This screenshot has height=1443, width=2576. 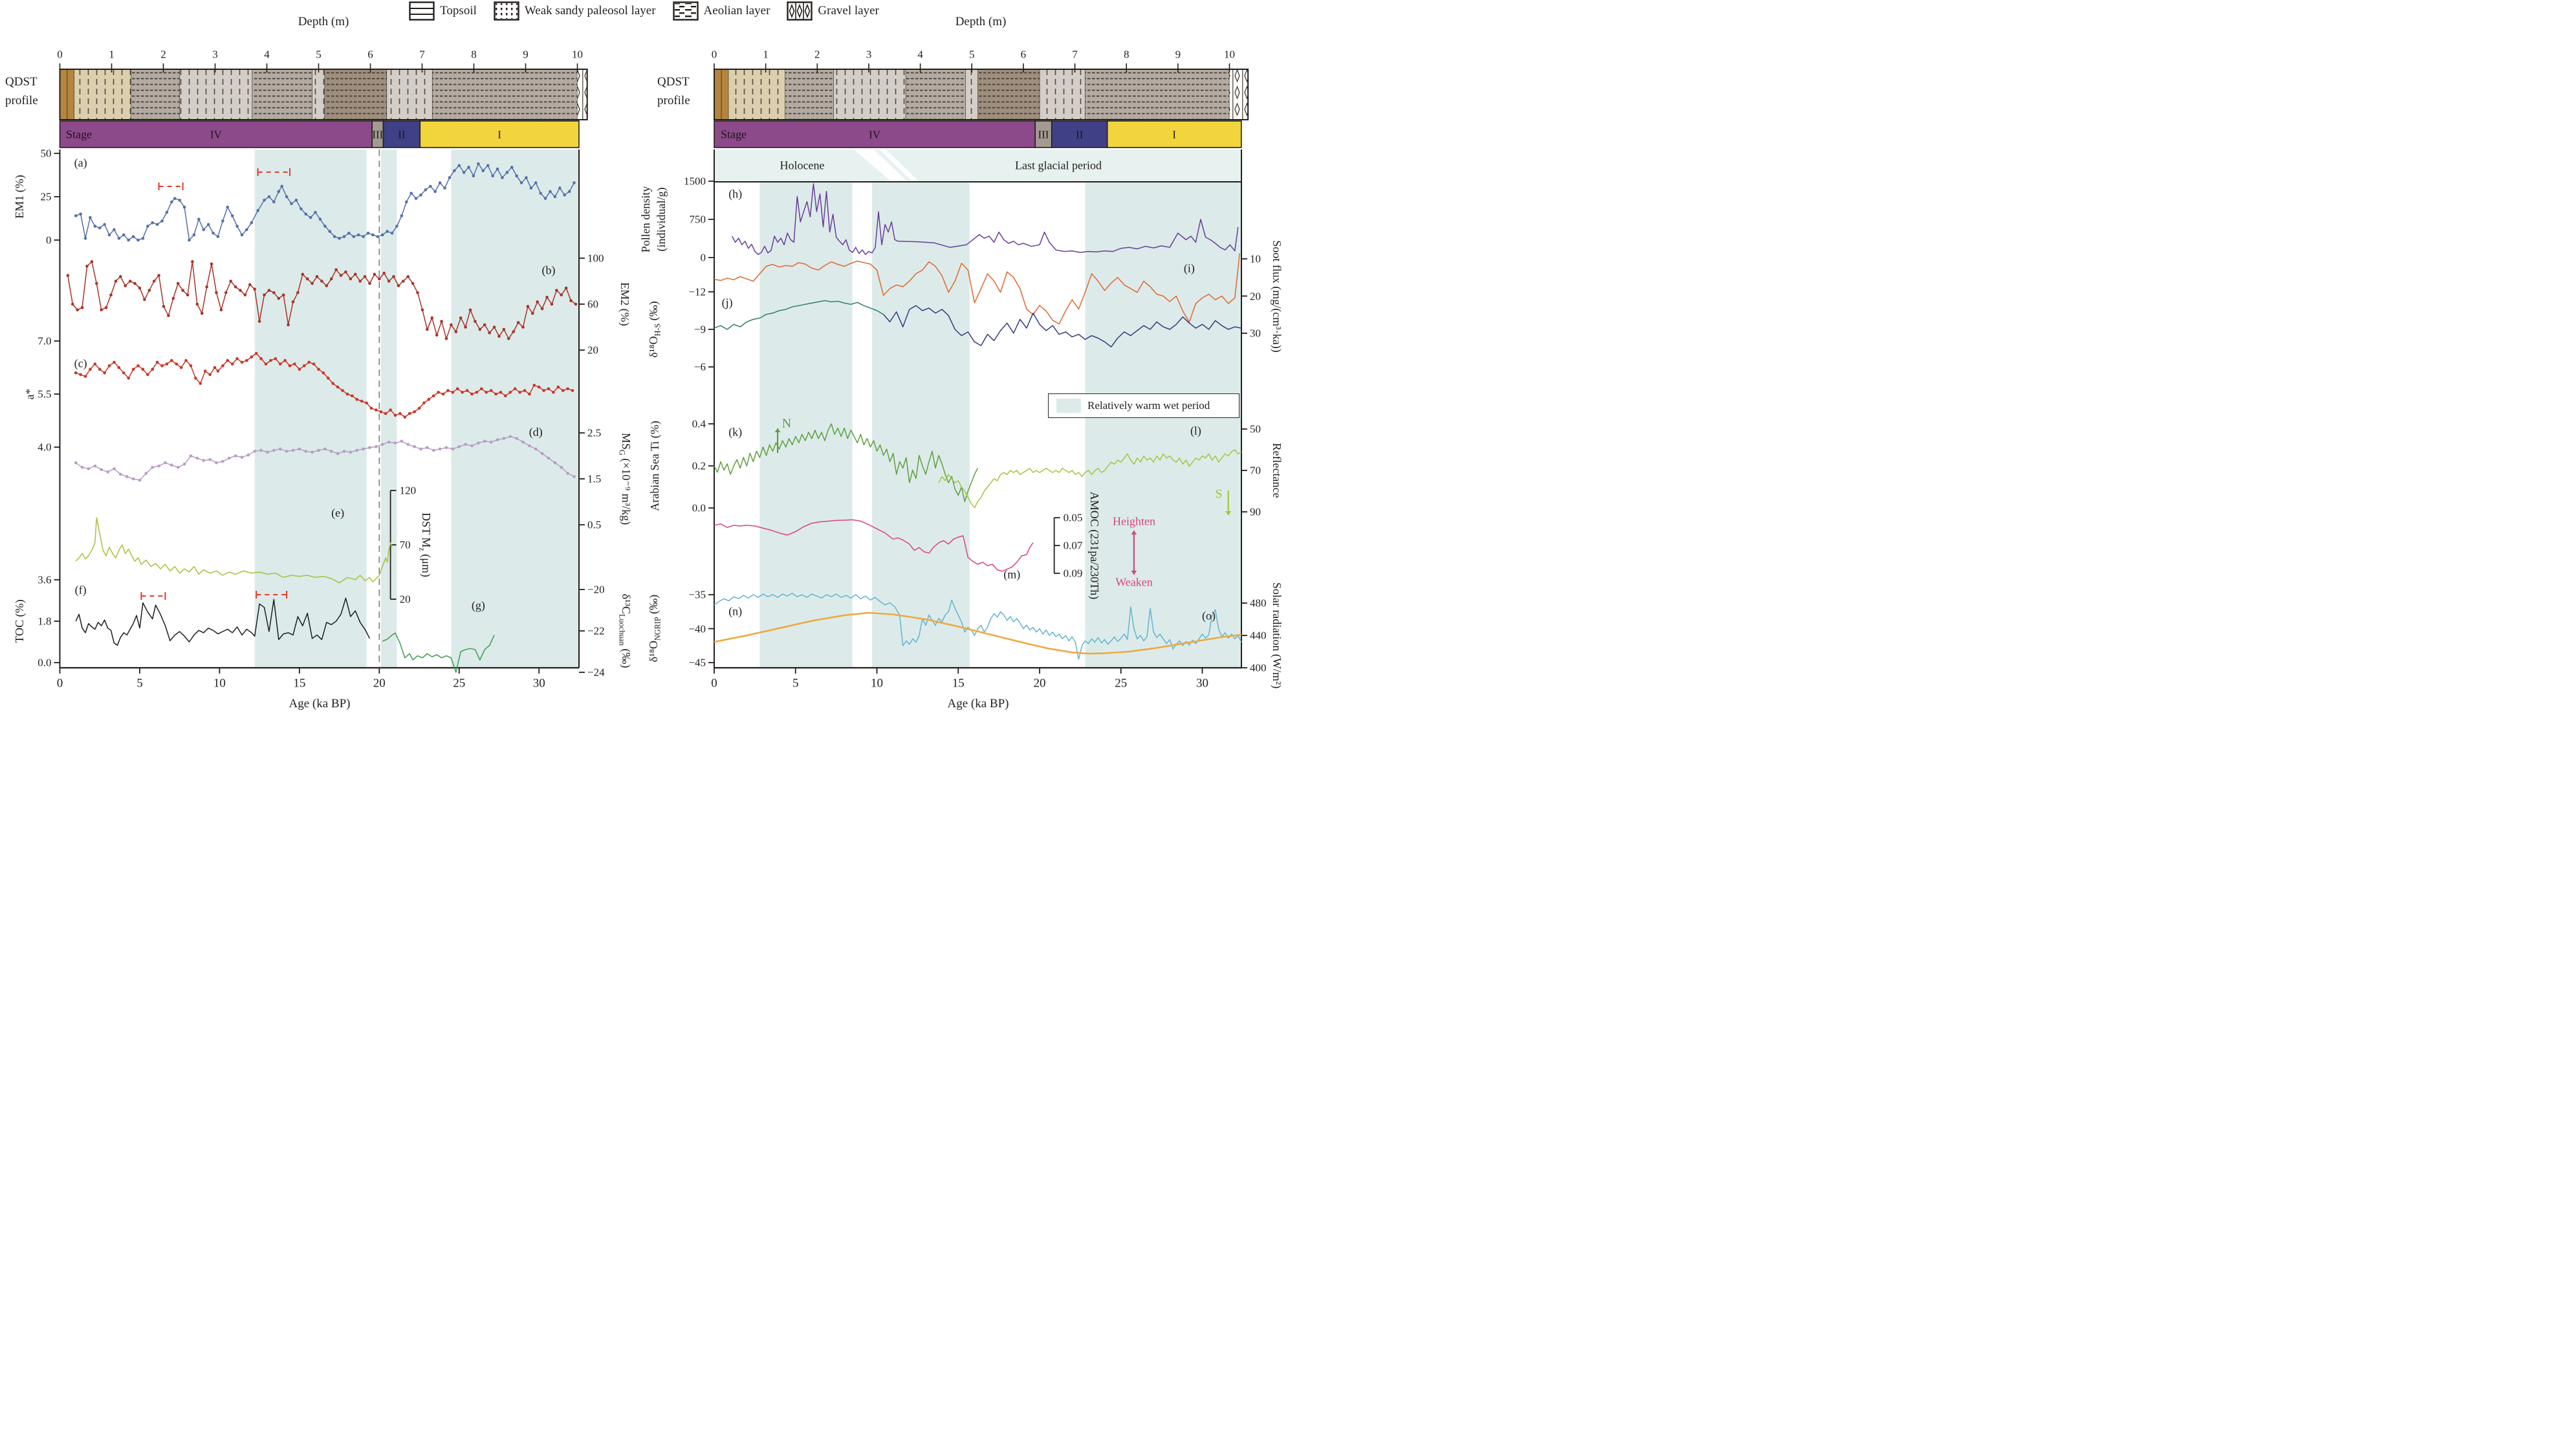 I want to click on panel-letter-l: (l), so click(x=1195, y=430).